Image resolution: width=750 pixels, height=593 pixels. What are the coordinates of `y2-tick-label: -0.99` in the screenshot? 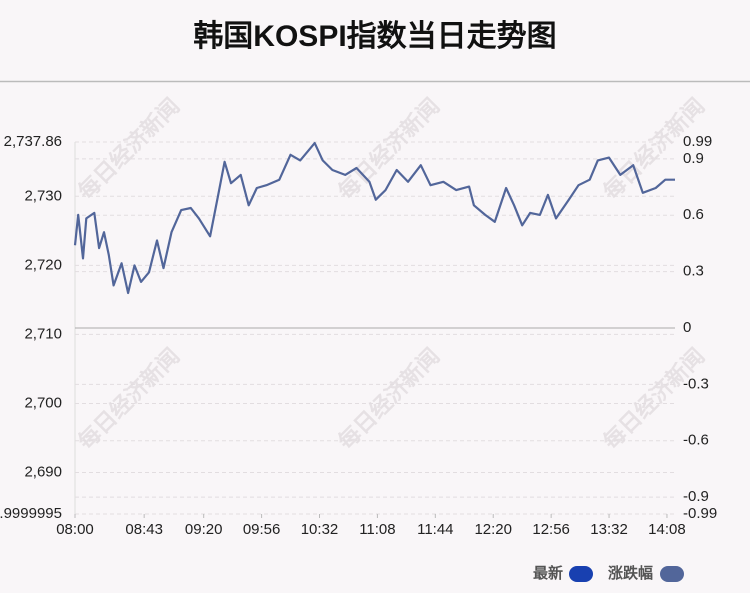 It's located at (700, 513).